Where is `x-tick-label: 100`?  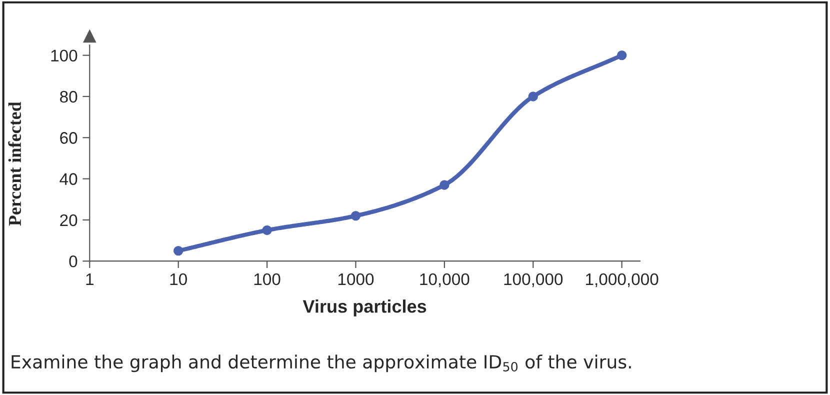
x-tick-label: 100 is located at coordinates (267, 279).